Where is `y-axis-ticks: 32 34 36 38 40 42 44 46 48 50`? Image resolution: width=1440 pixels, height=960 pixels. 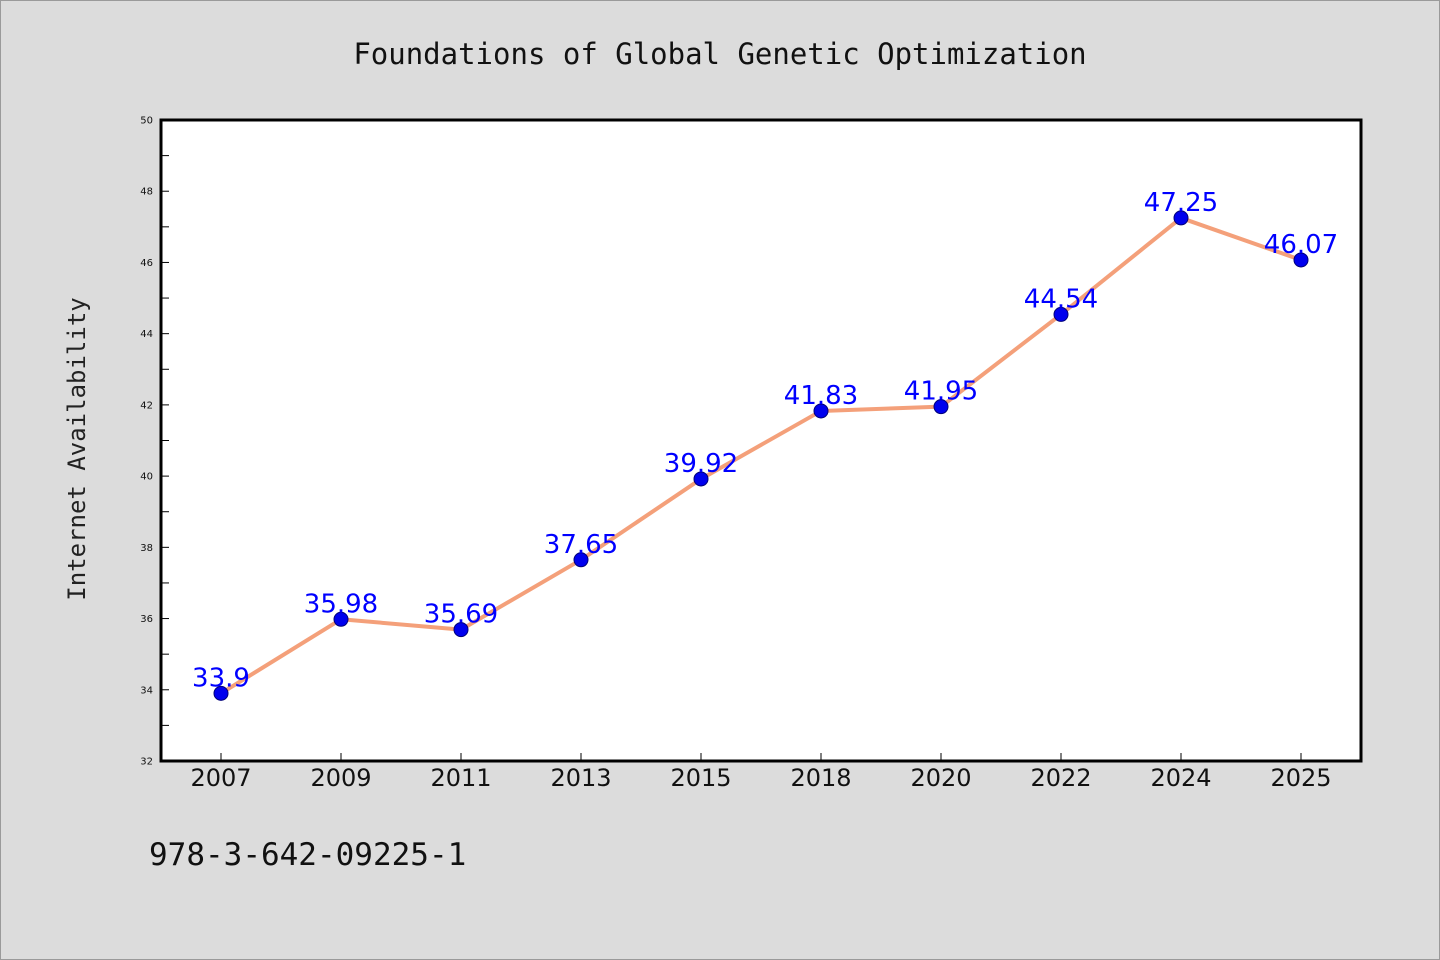
y-axis-ticks: 32 34 36 38 40 42 44 46 48 50 is located at coordinates (154, 442).